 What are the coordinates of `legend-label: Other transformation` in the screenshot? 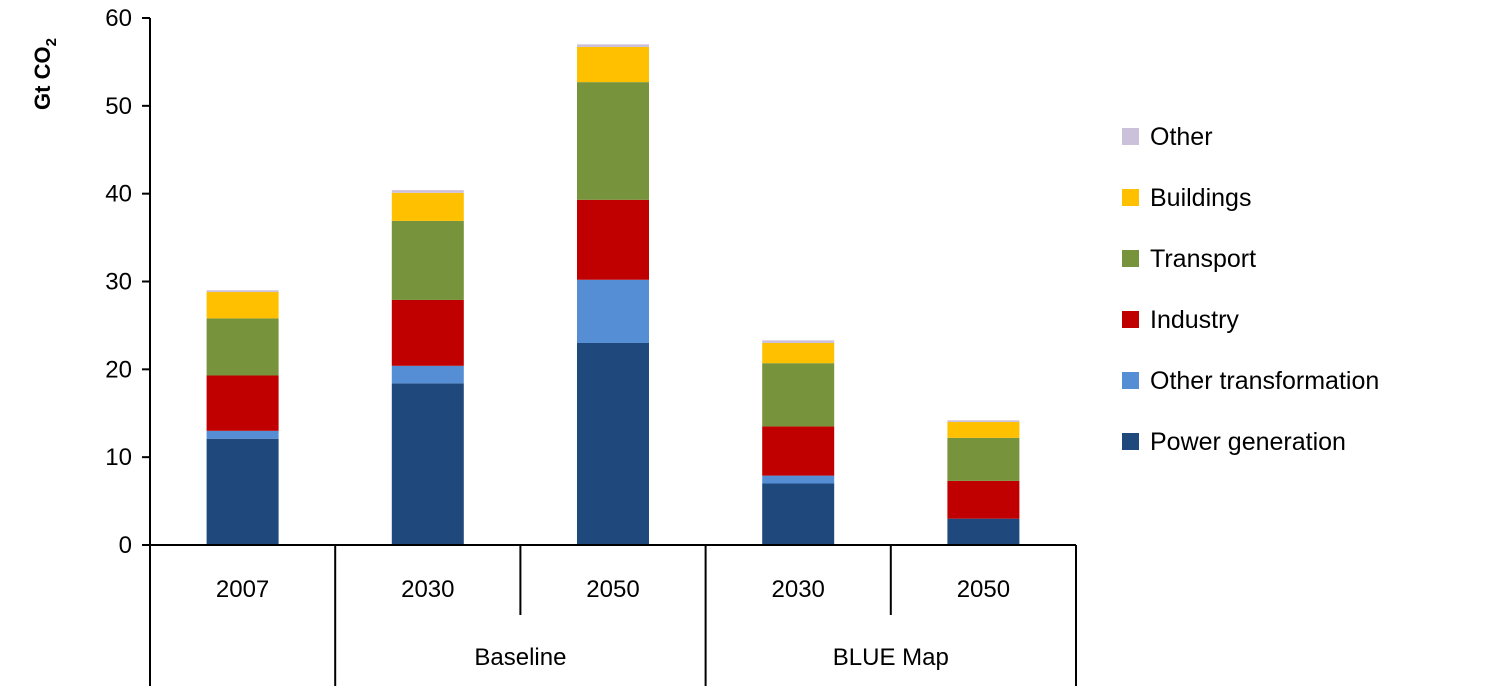 It's located at (1264, 381).